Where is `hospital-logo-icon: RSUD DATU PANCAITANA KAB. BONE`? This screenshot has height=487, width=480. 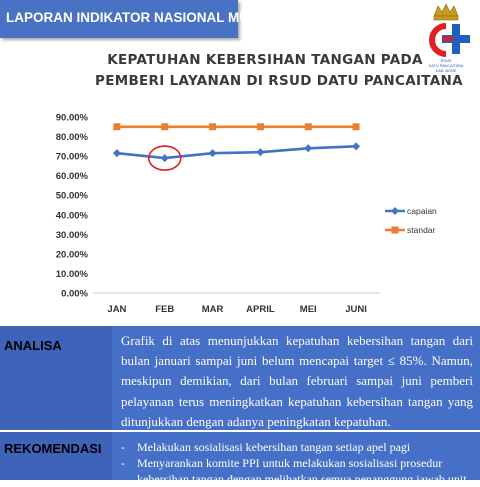
hospital-logo-icon: RSUD DATU PANCAITANA KAB. BONE is located at coordinates (449, 38).